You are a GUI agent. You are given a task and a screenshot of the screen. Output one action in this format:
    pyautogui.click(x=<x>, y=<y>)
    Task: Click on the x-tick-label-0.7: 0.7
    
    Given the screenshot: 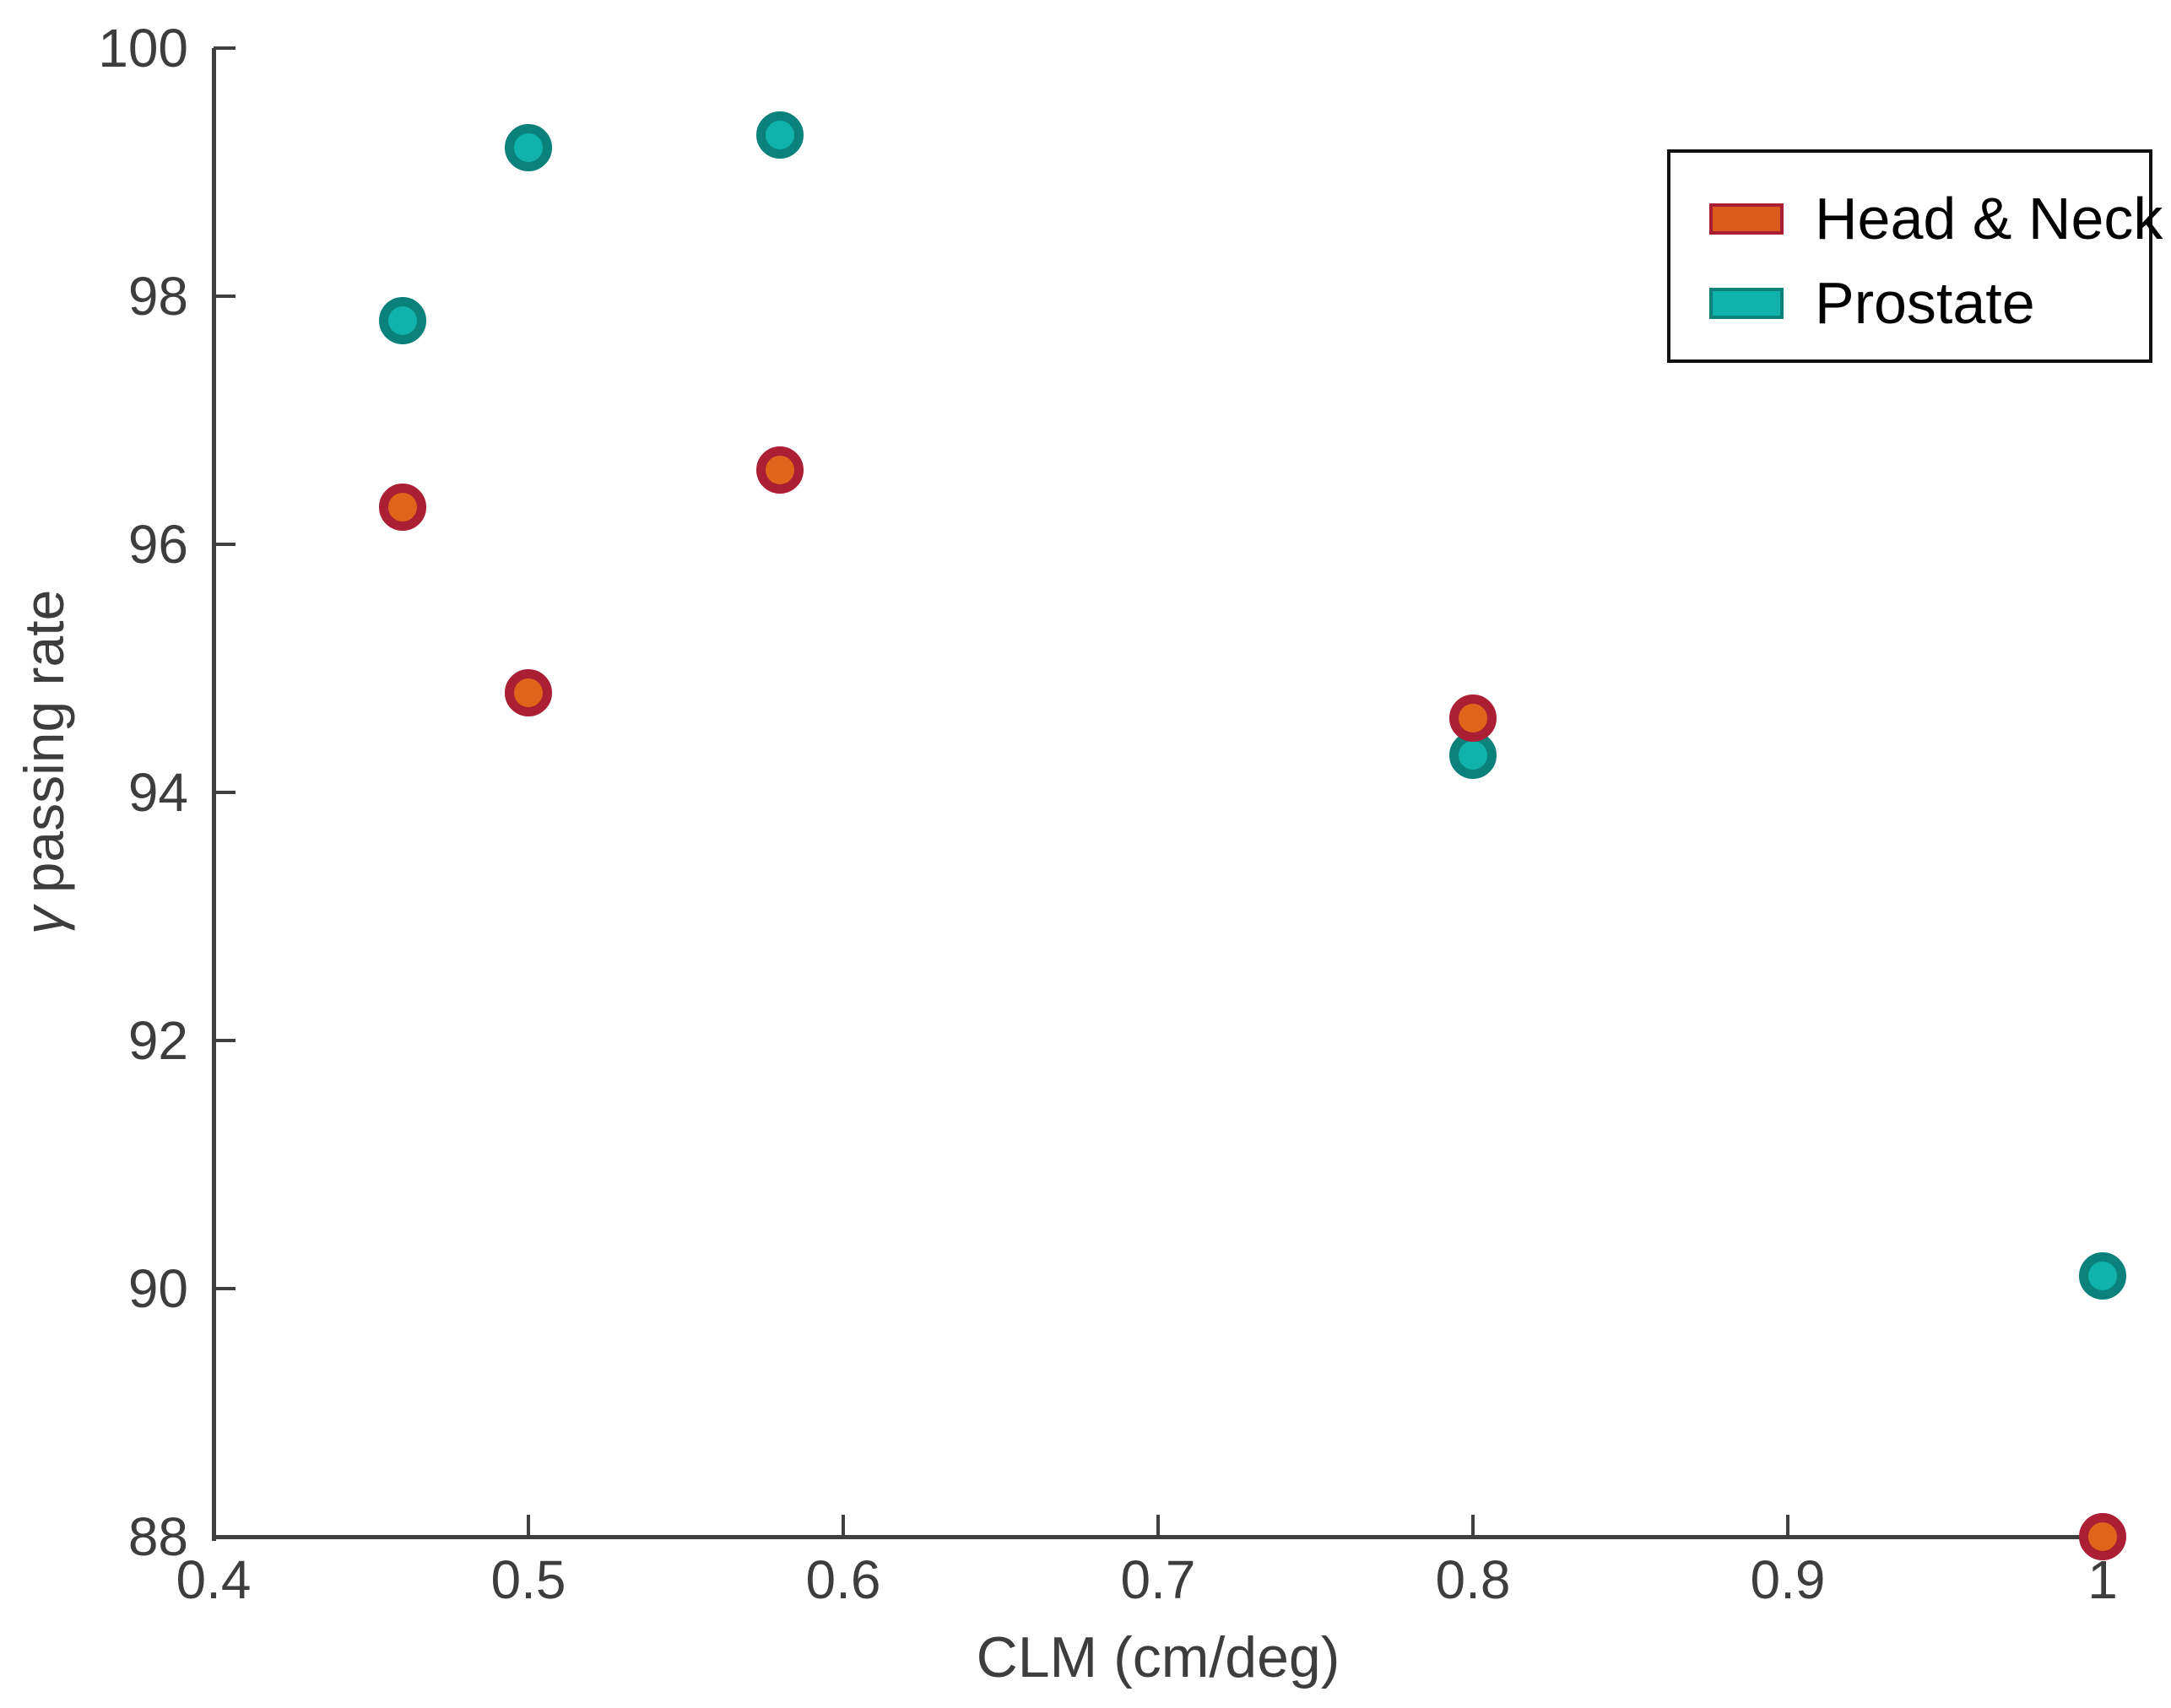 What is the action you would take?
    pyautogui.click(x=1158, y=1579)
    